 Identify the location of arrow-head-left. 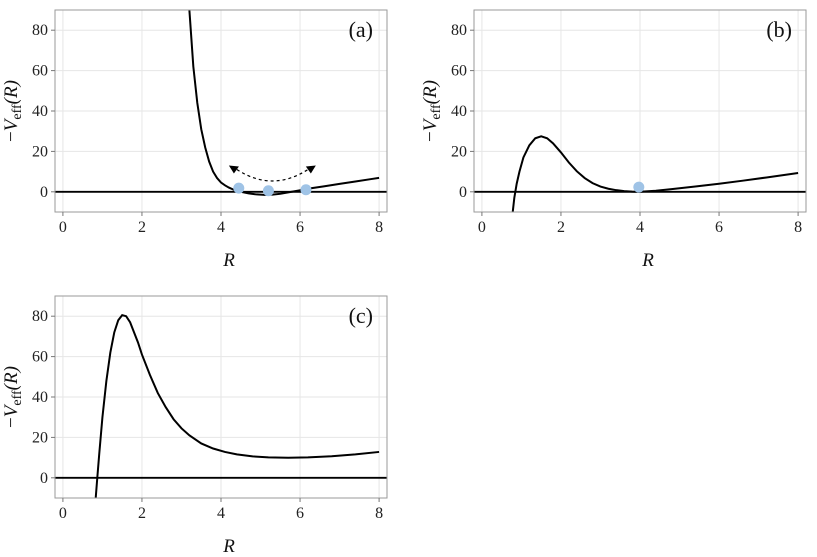
(233, 169).